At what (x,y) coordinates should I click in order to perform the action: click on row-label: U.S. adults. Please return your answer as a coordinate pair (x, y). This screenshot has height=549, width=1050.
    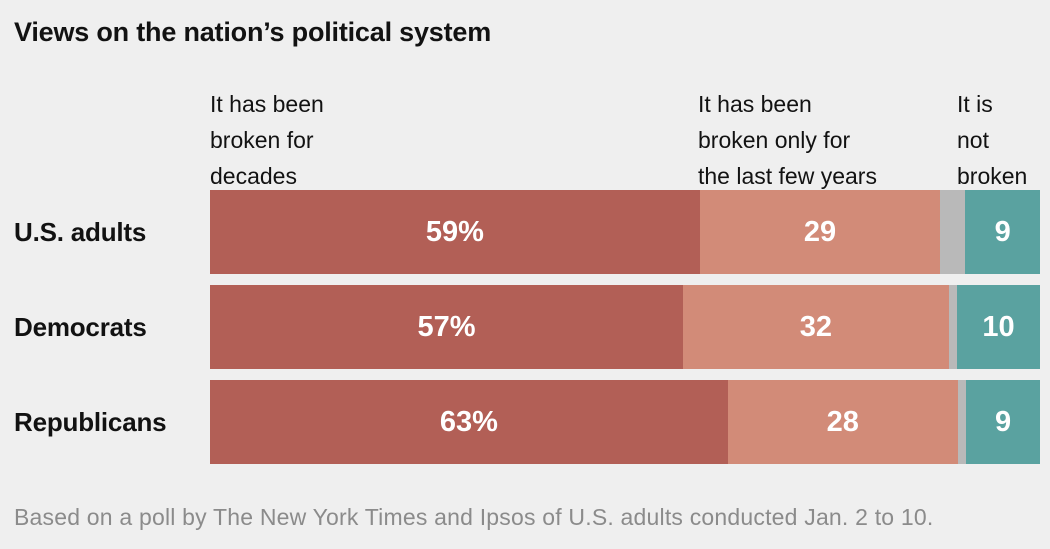
    Looking at the image, I should click on (80, 231).